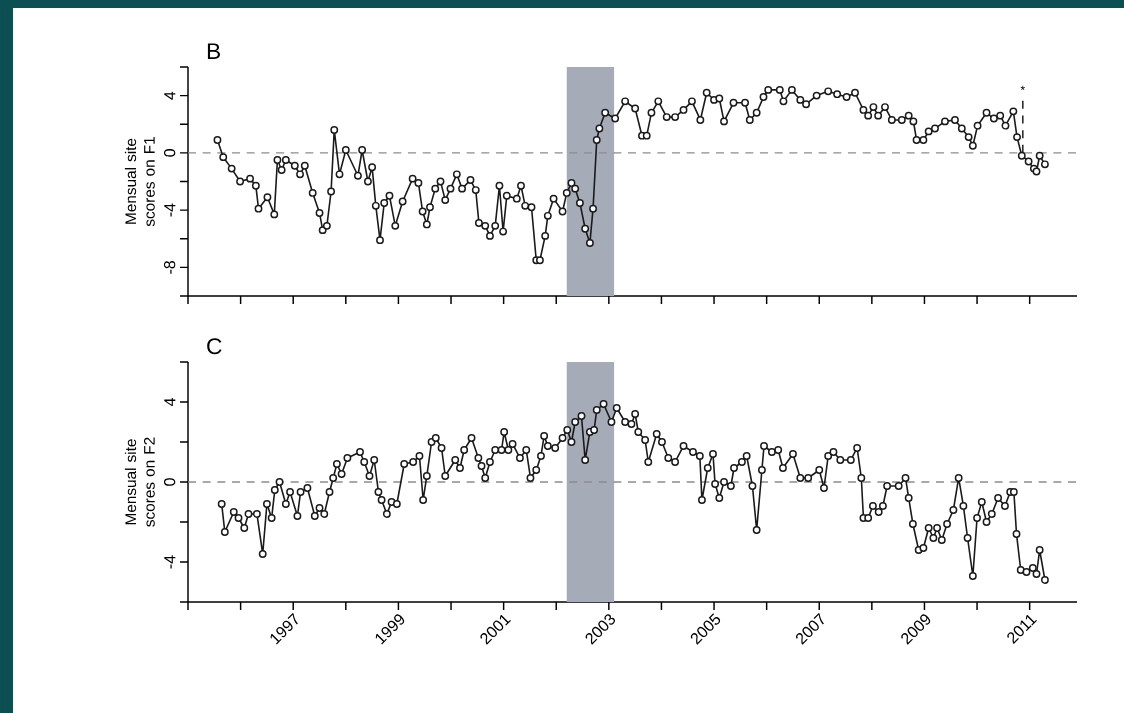 The height and width of the screenshot is (713, 1124). I want to click on chart-title: B, so click(213, 51).